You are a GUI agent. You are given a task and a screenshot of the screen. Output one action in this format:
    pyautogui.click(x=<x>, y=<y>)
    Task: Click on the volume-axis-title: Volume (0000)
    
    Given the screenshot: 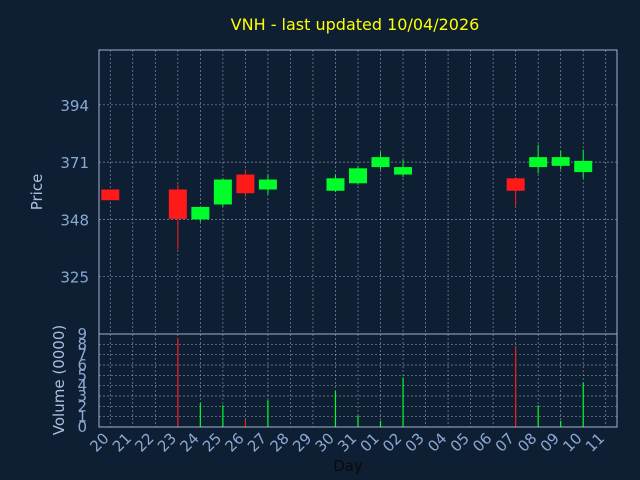 What is the action you would take?
    pyautogui.click(x=59, y=380)
    